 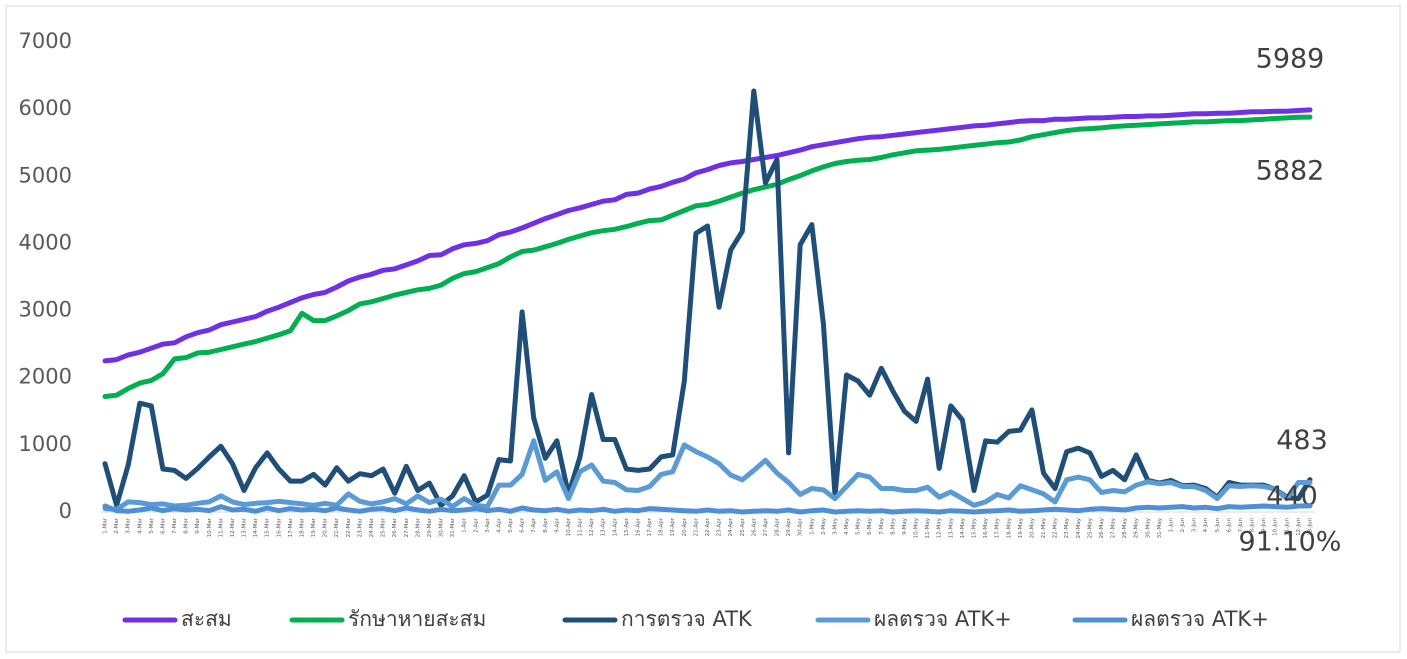 What do you see at coordinates (951, 527) in the screenshot?
I see `x-tick-label: 13-May` at bounding box center [951, 527].